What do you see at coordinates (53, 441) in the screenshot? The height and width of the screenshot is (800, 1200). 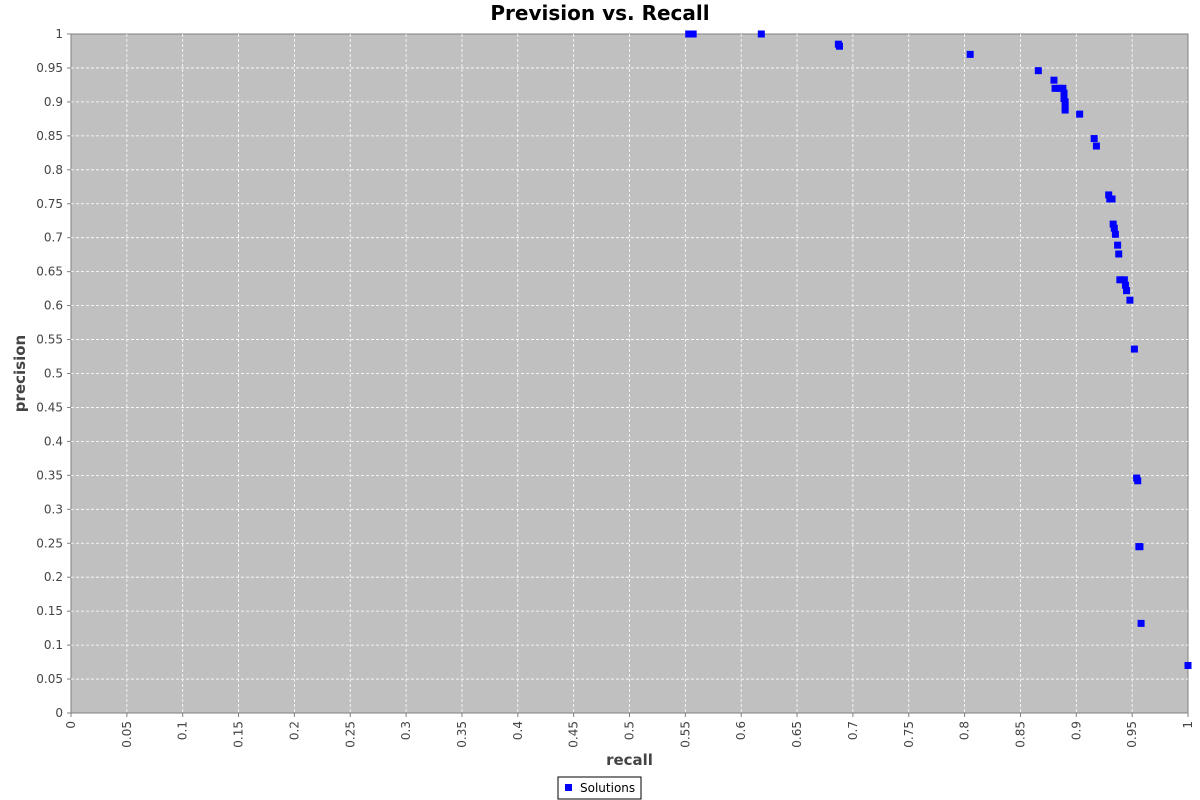 I see `y-tick-label: 0.4` at bounding box center [53, 441].